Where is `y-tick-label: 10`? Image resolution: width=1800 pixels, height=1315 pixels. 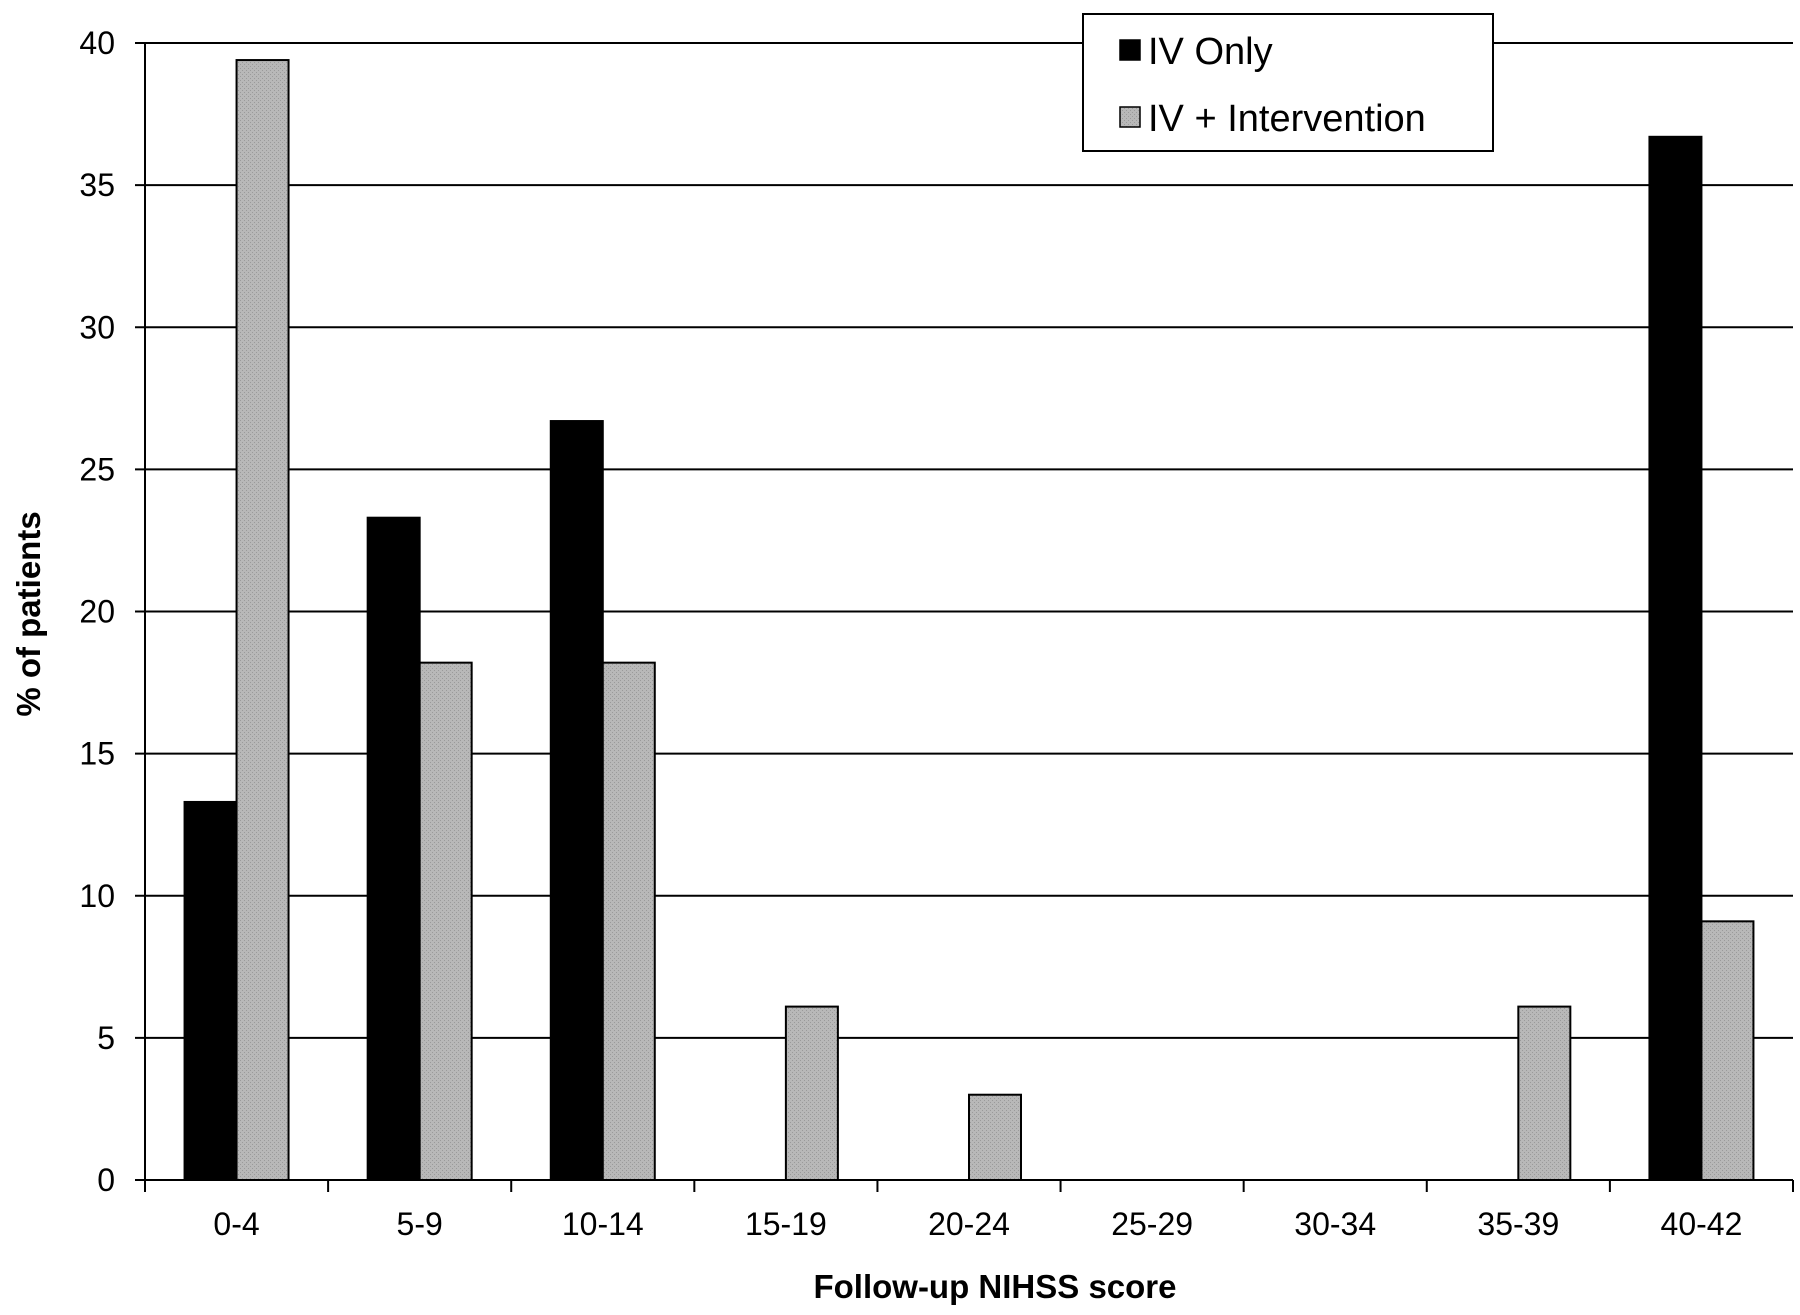 y-tick-label: 10 is located at coordinates (97, 896).